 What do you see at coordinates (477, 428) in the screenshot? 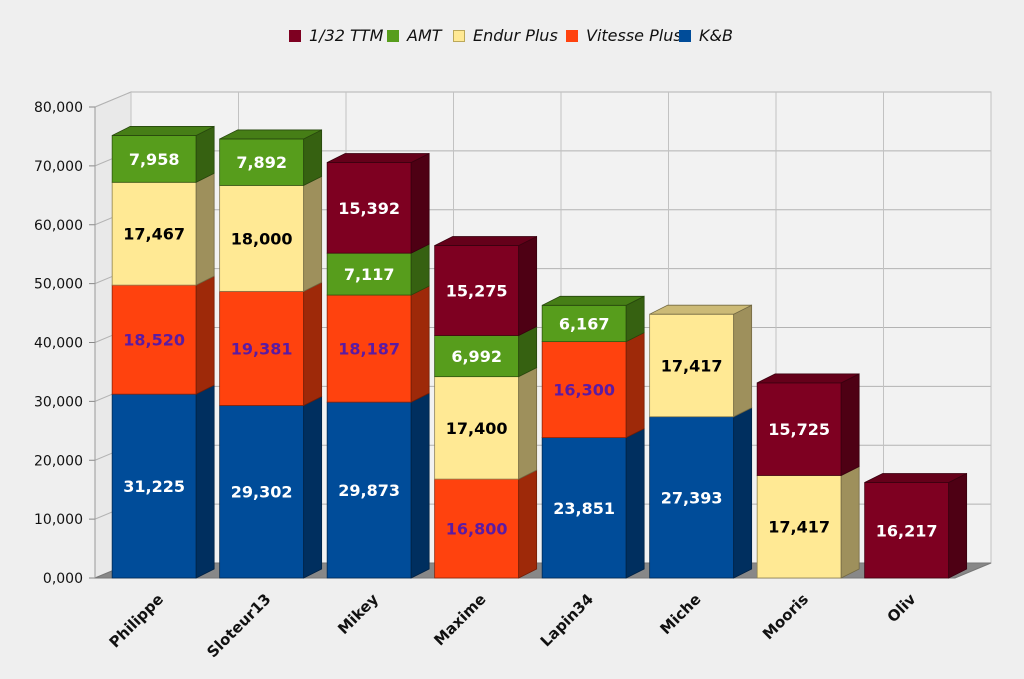
I see `data-label: 17,400` at bounding box center [477, 428].